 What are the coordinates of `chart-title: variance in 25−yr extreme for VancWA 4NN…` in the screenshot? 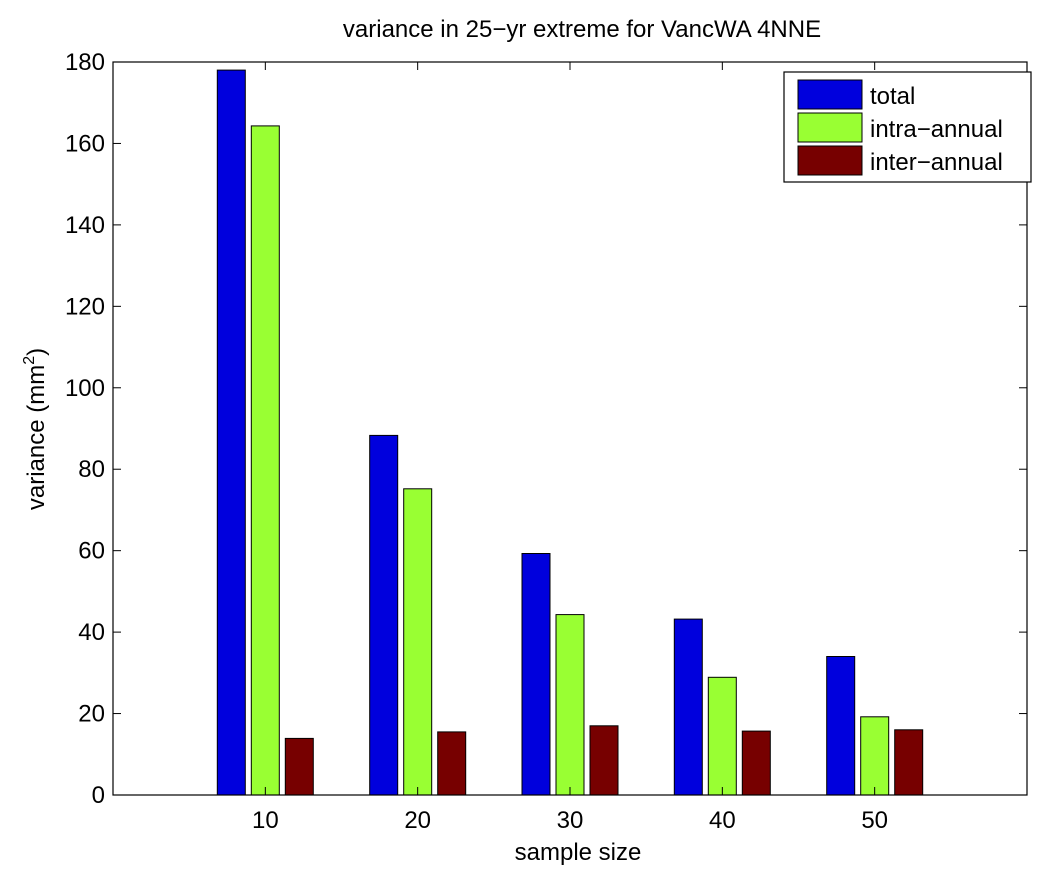 It's located at (582, 29).